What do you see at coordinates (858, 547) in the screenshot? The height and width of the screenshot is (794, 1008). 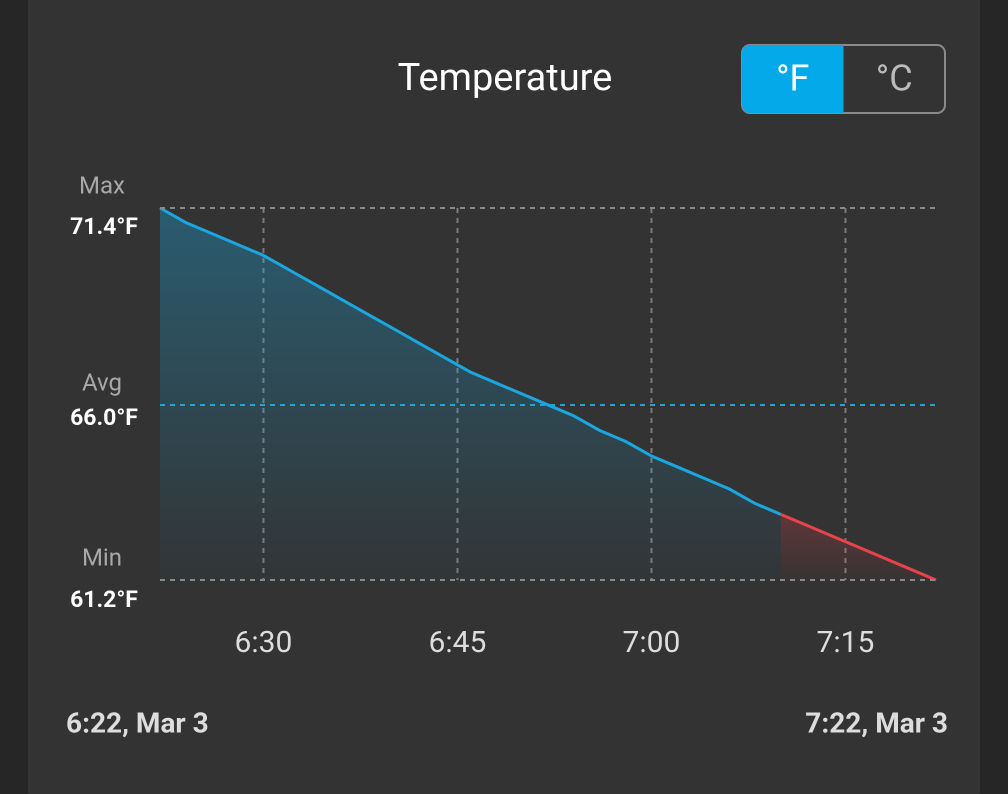 I see `line` at bounding box center [858, 547].